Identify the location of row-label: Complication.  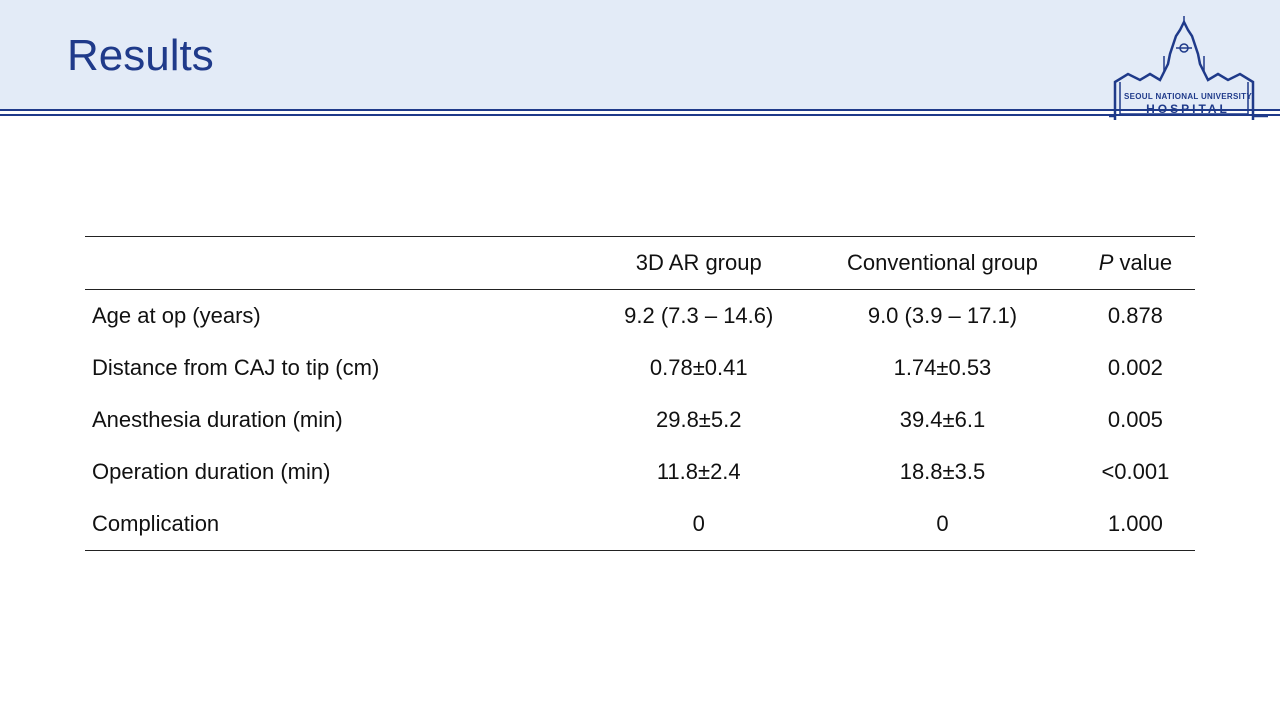
(337, 524).